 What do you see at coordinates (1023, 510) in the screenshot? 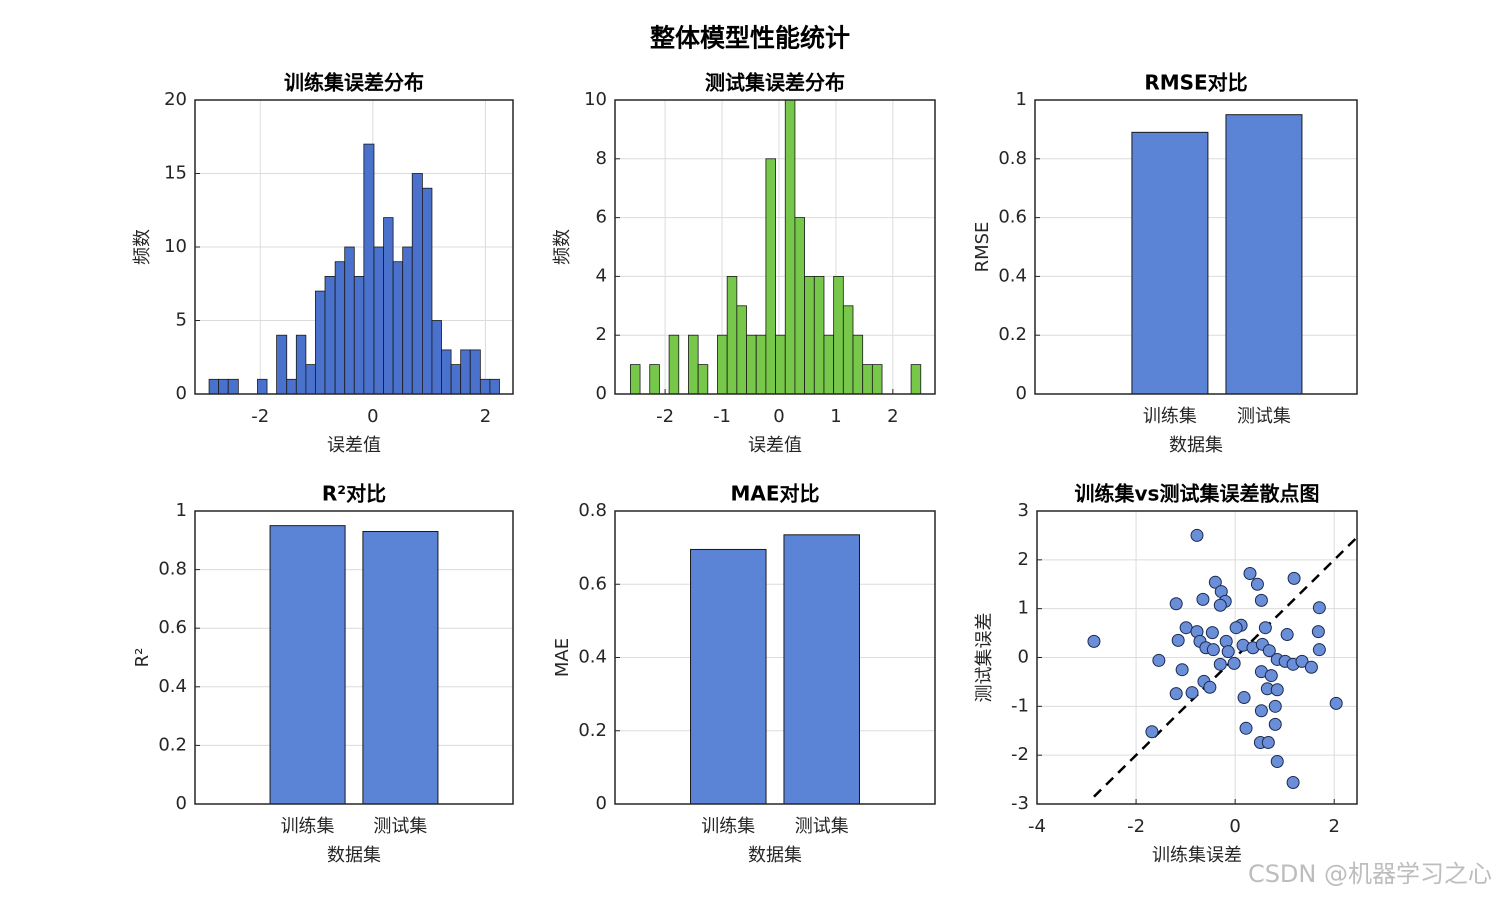
I see `y-tick-label: 3` at bounding box center [1023, 510].